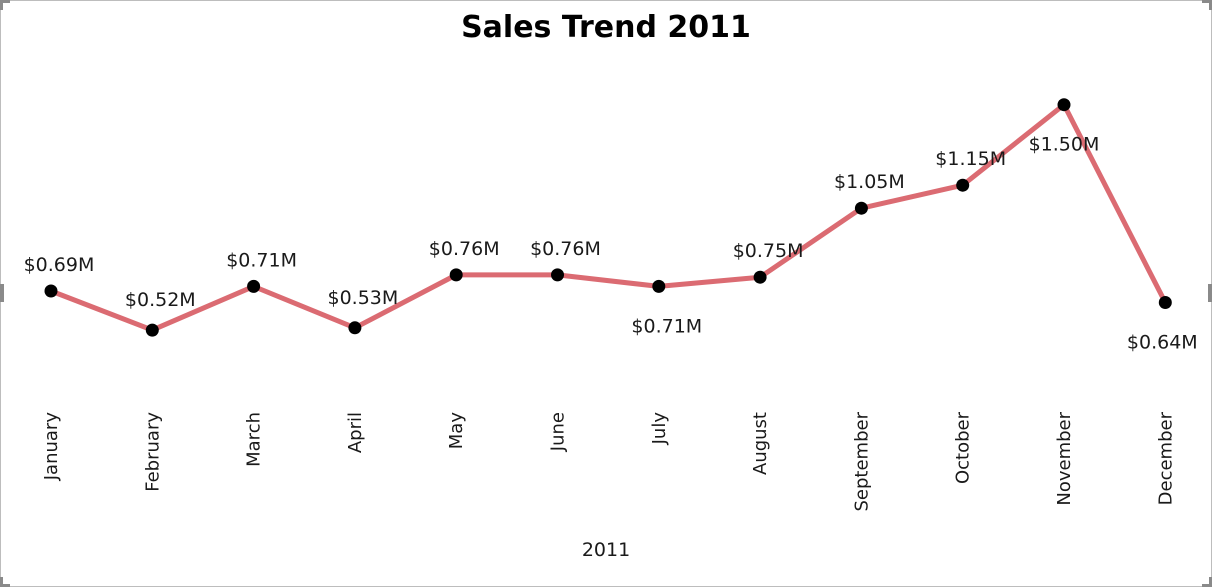 Image resolution: width=1212 pixels, height=587 pixels. What do you see at coordinates (1064, 458) in the screenshot?
I see `x-tick-label: November` at bounding box center [1064, 458].